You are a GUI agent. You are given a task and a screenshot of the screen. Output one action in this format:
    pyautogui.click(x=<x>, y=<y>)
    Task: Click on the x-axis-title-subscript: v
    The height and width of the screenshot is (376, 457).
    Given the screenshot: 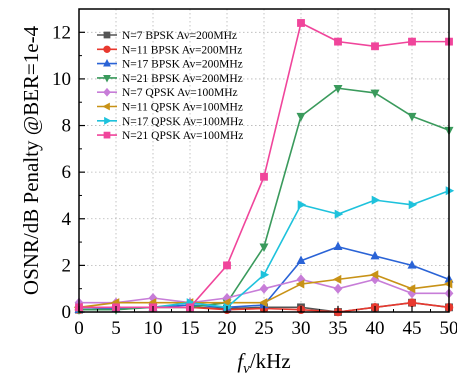 What is the action you would take?
    pyautogui.click(x=246, y=368)
    